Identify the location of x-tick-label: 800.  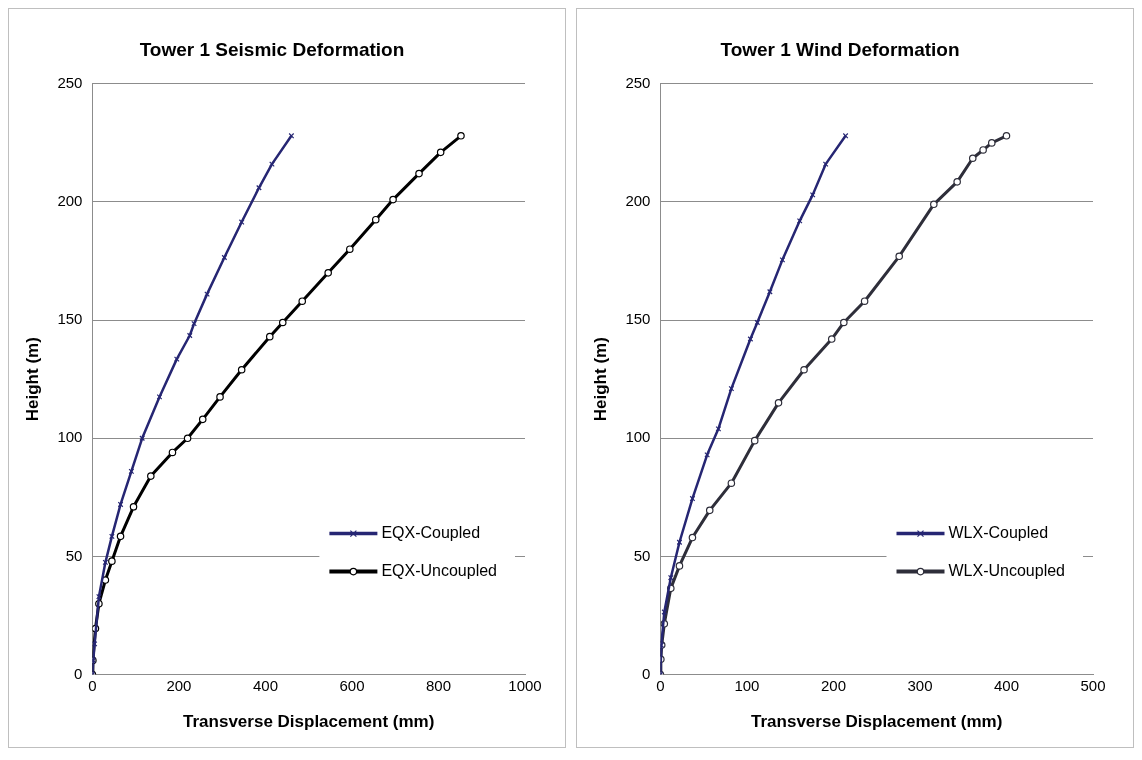
(438, 685).